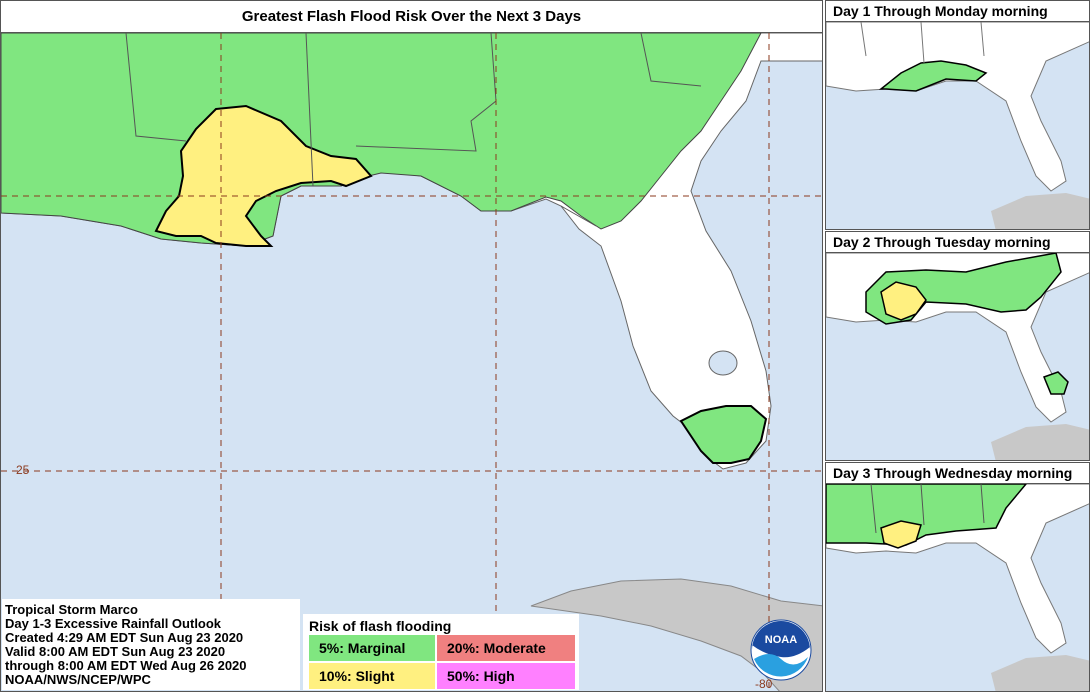 The width and height of the screenshot is (1090, 692). I want to click on legend-slight: 10%: Slight, so click(372, 676).